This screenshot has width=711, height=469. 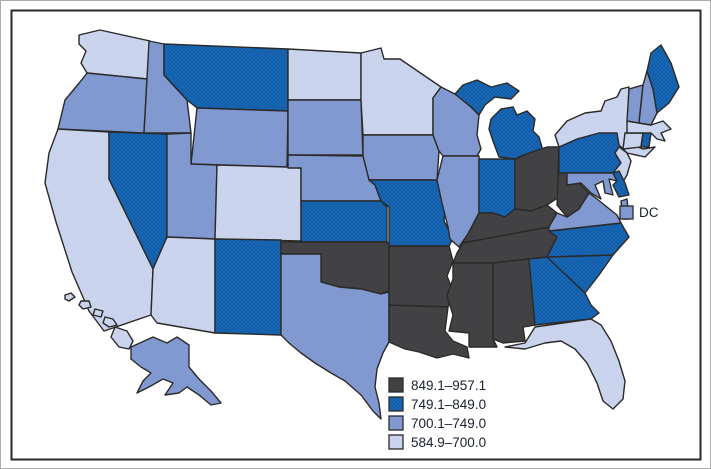 What do you see at coordinates (499, 119) in the screenshot?
I see `state-mi` at bounding box center [499, 119].